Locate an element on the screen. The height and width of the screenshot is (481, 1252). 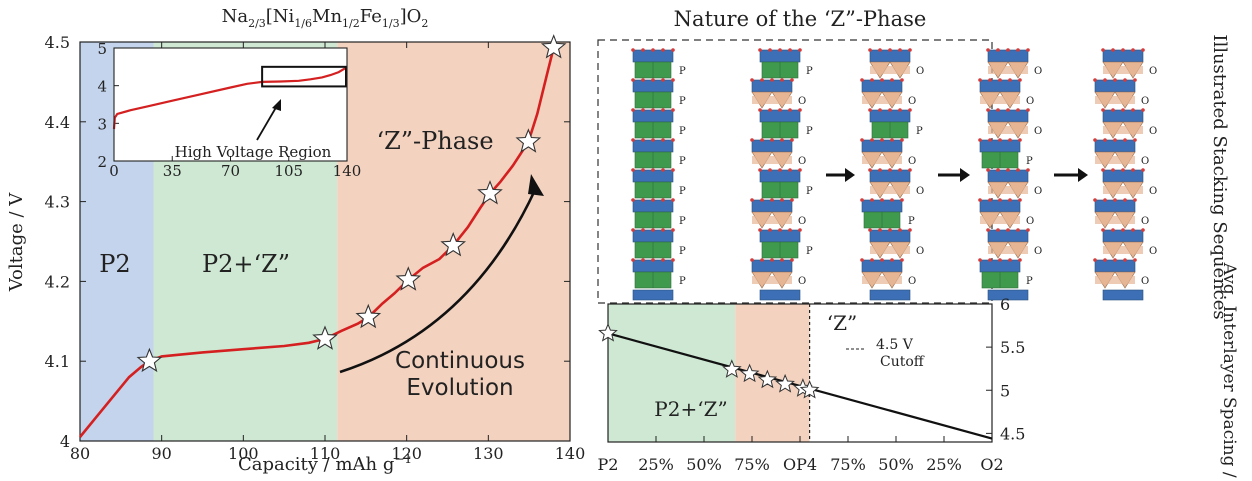
y-tick-label: 4.1 is located at coordinates (57, 361).